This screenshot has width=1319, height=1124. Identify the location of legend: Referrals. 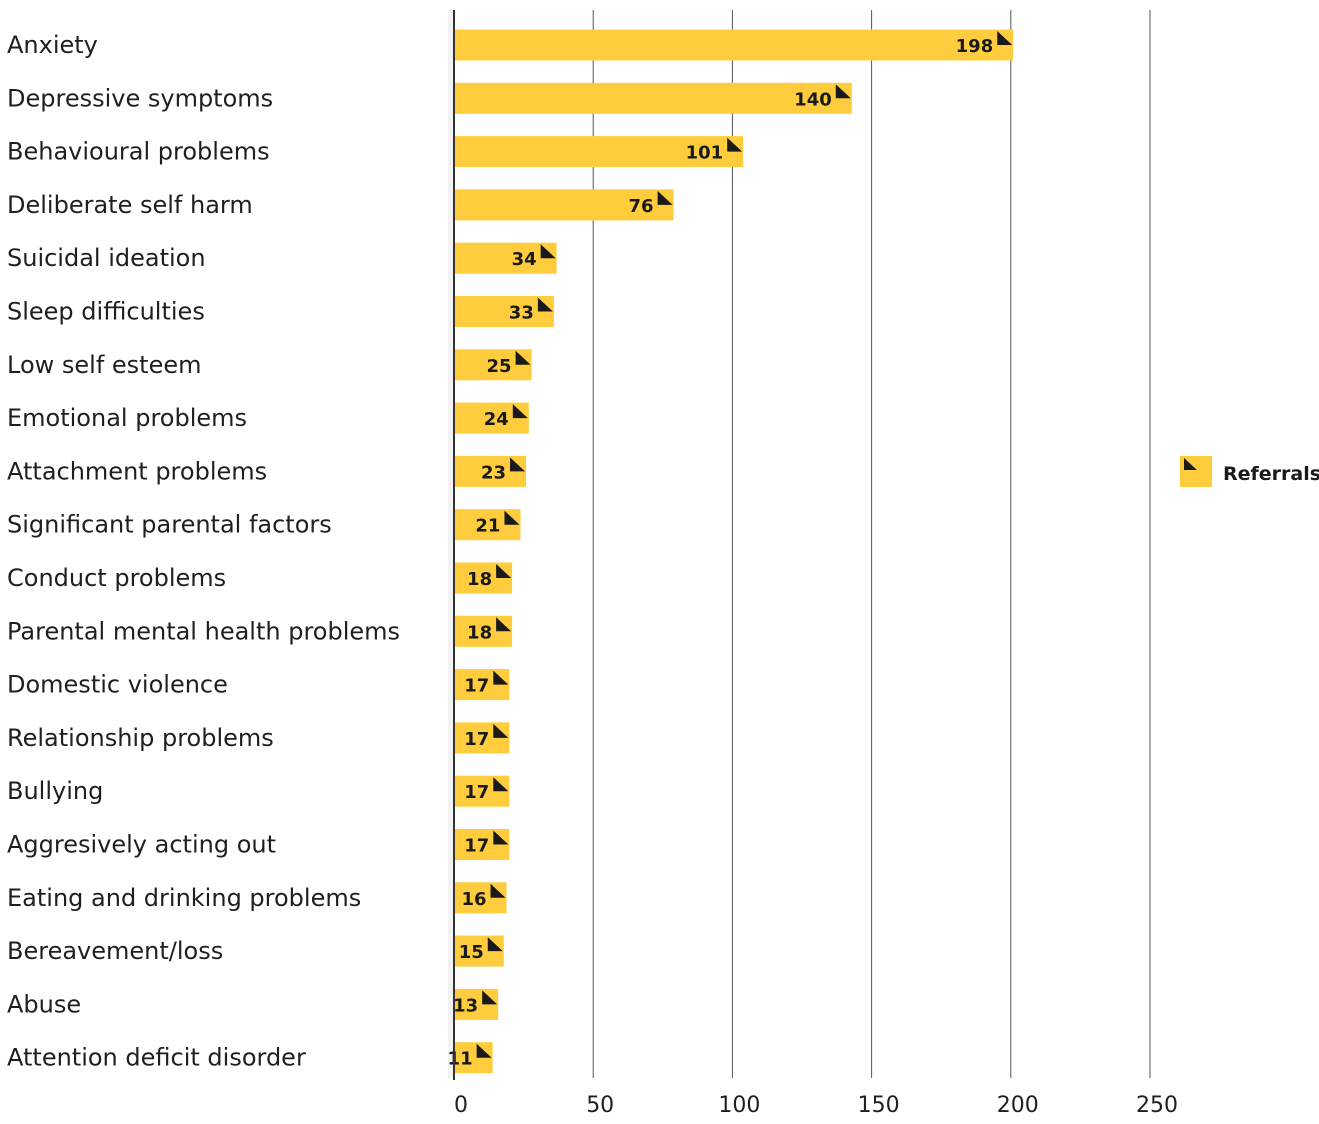
(1249, 471).